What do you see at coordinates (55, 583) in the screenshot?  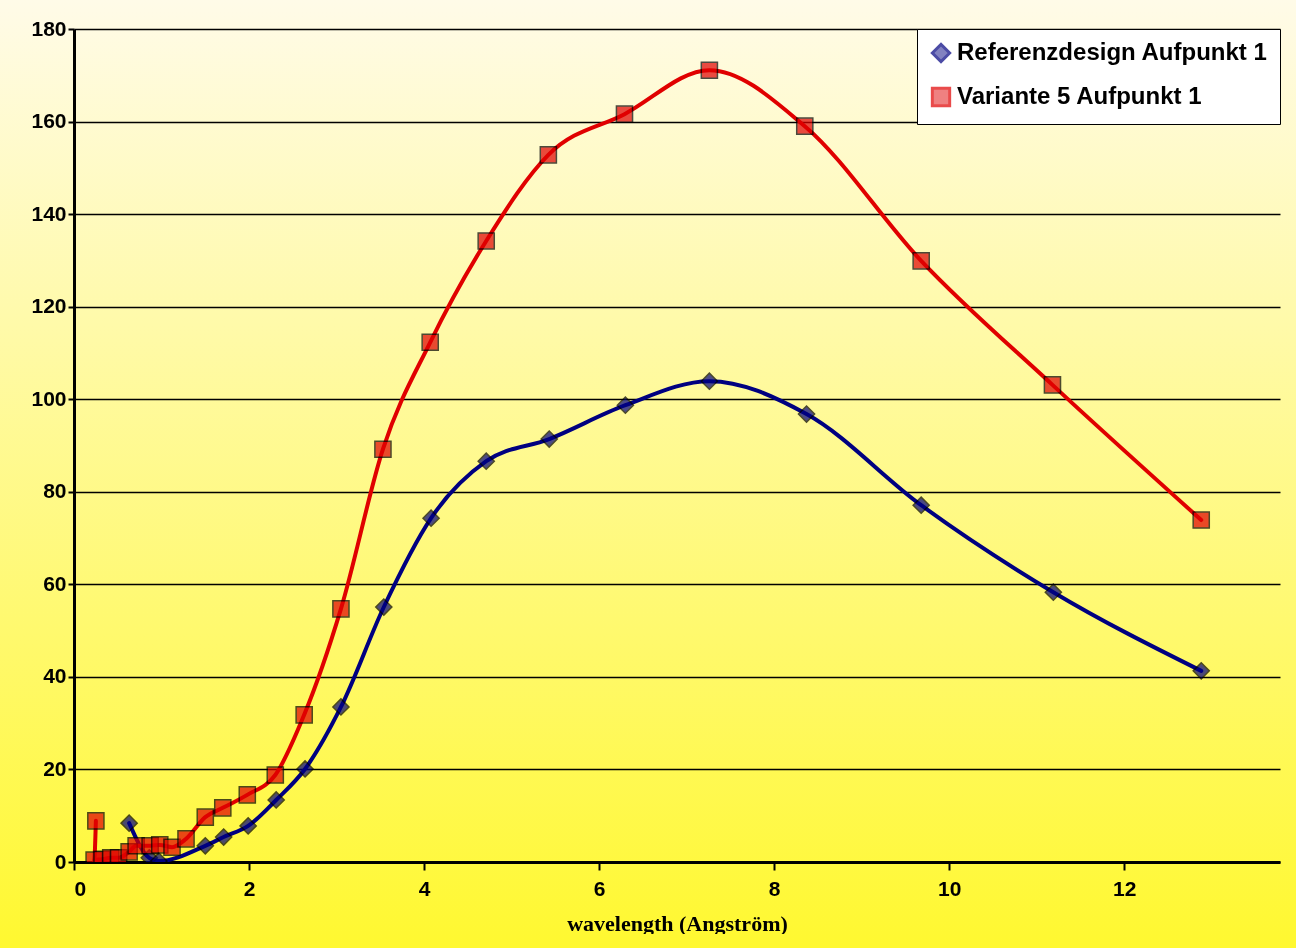 I see `y-tick-label: 60` at bounding box center [55, 583].